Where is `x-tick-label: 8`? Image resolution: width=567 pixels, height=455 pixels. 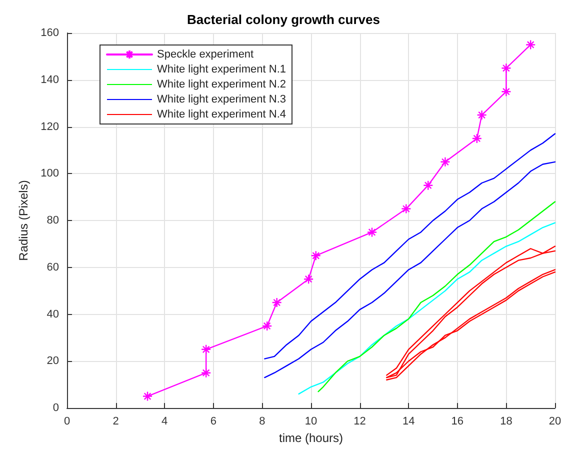
x-tick-label: 8 is located at coordinates (262, 422).